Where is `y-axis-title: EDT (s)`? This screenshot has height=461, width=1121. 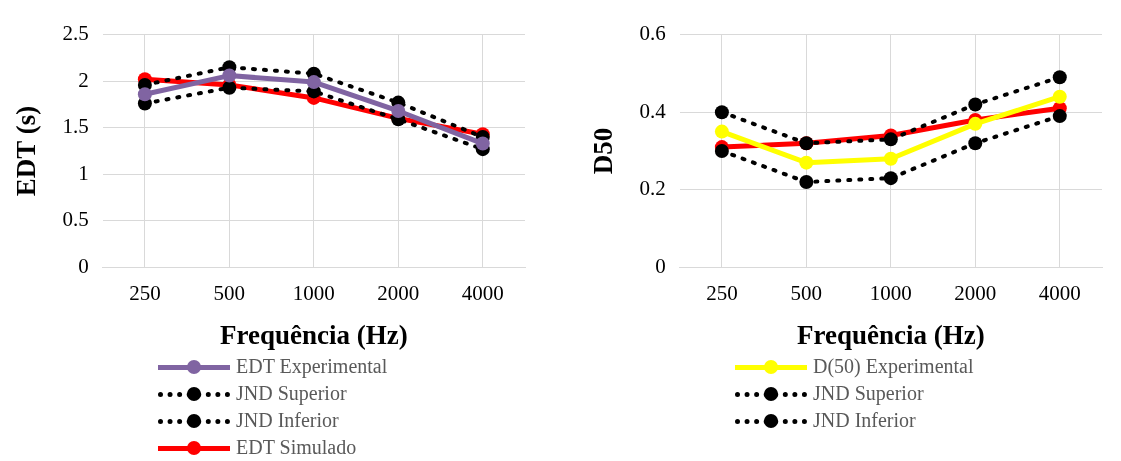
y-axis-title: EDT (s) is located at coordinates (26, 151).